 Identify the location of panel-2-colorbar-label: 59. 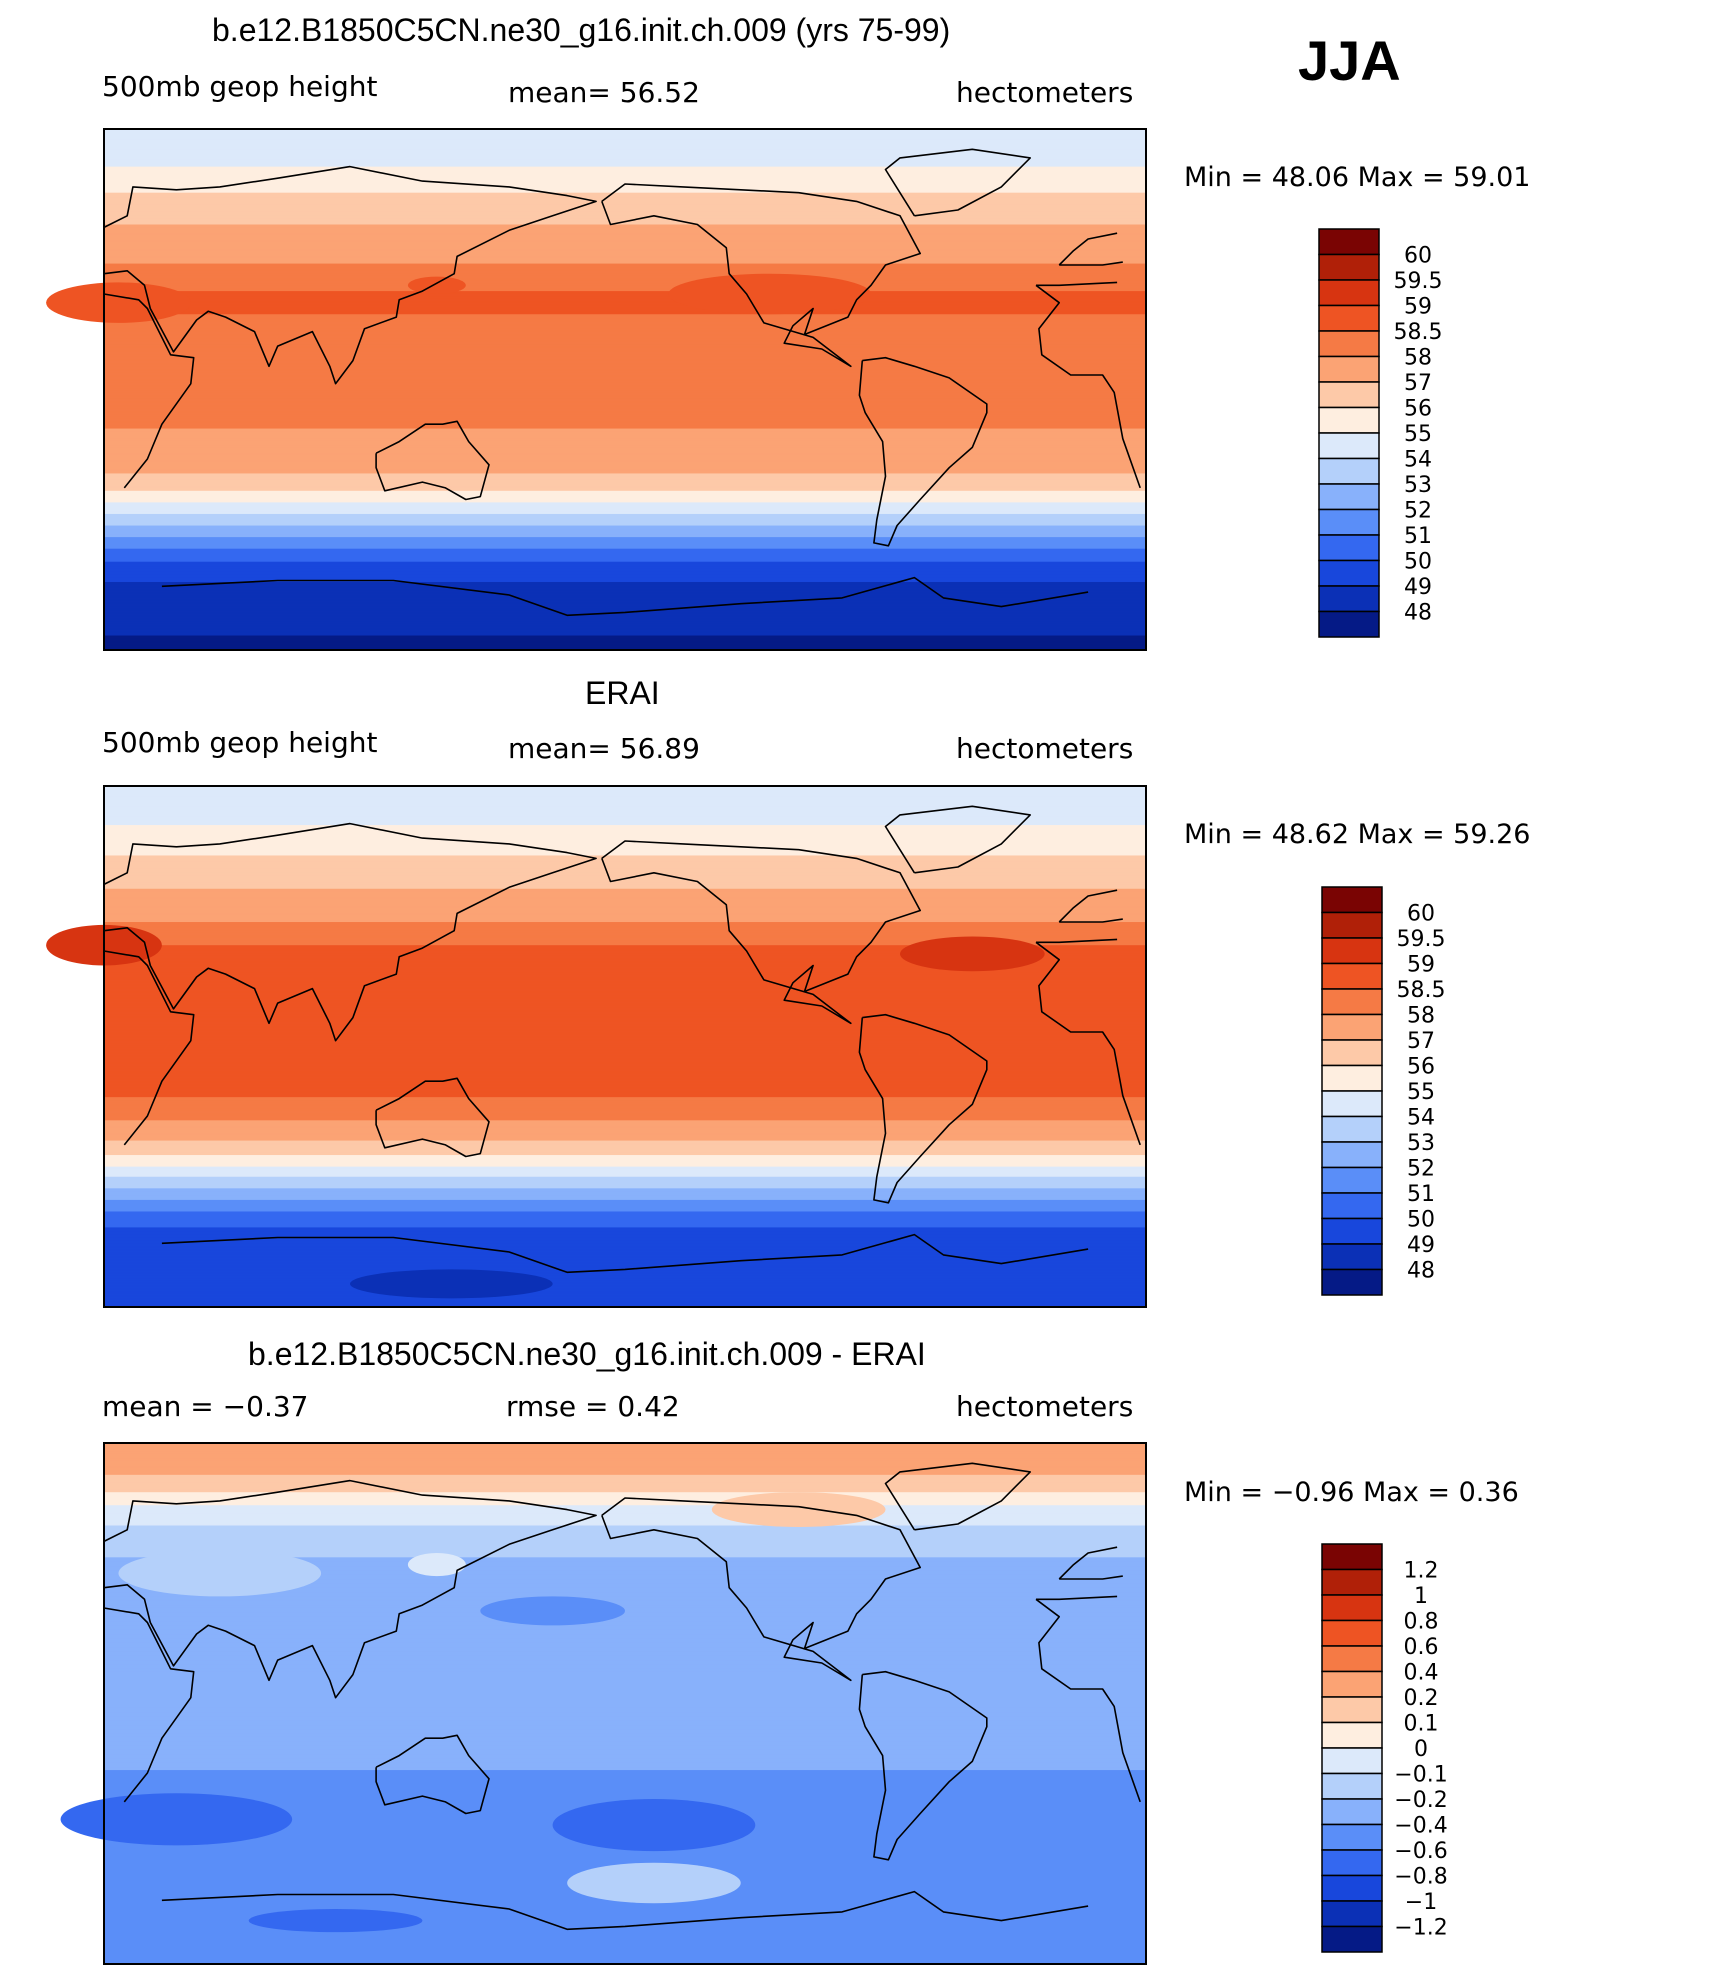
(1421, 965).